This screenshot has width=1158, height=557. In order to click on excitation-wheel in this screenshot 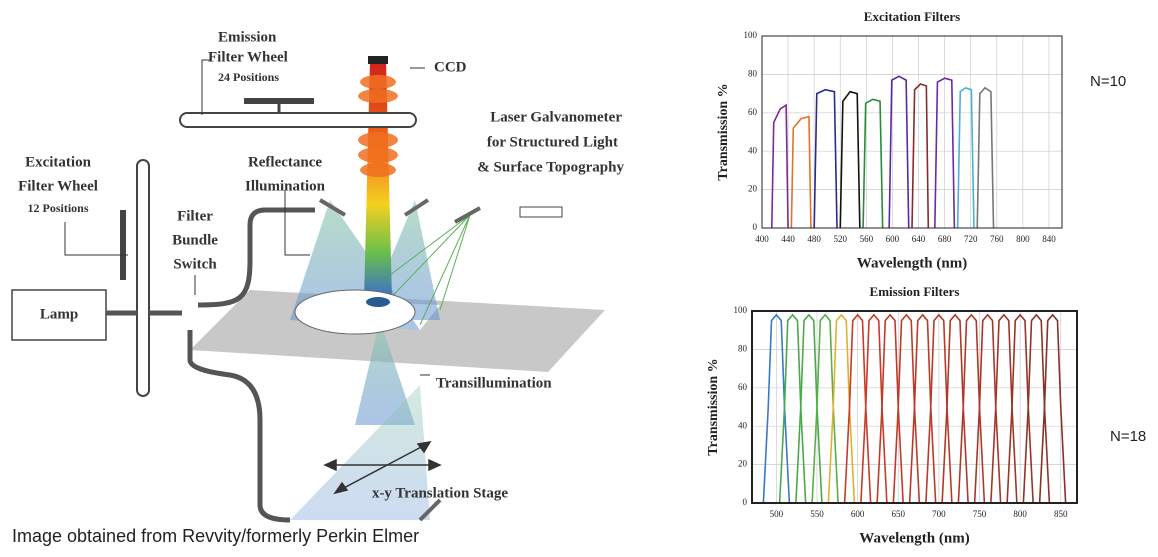, I will do `click(143, 278)`.